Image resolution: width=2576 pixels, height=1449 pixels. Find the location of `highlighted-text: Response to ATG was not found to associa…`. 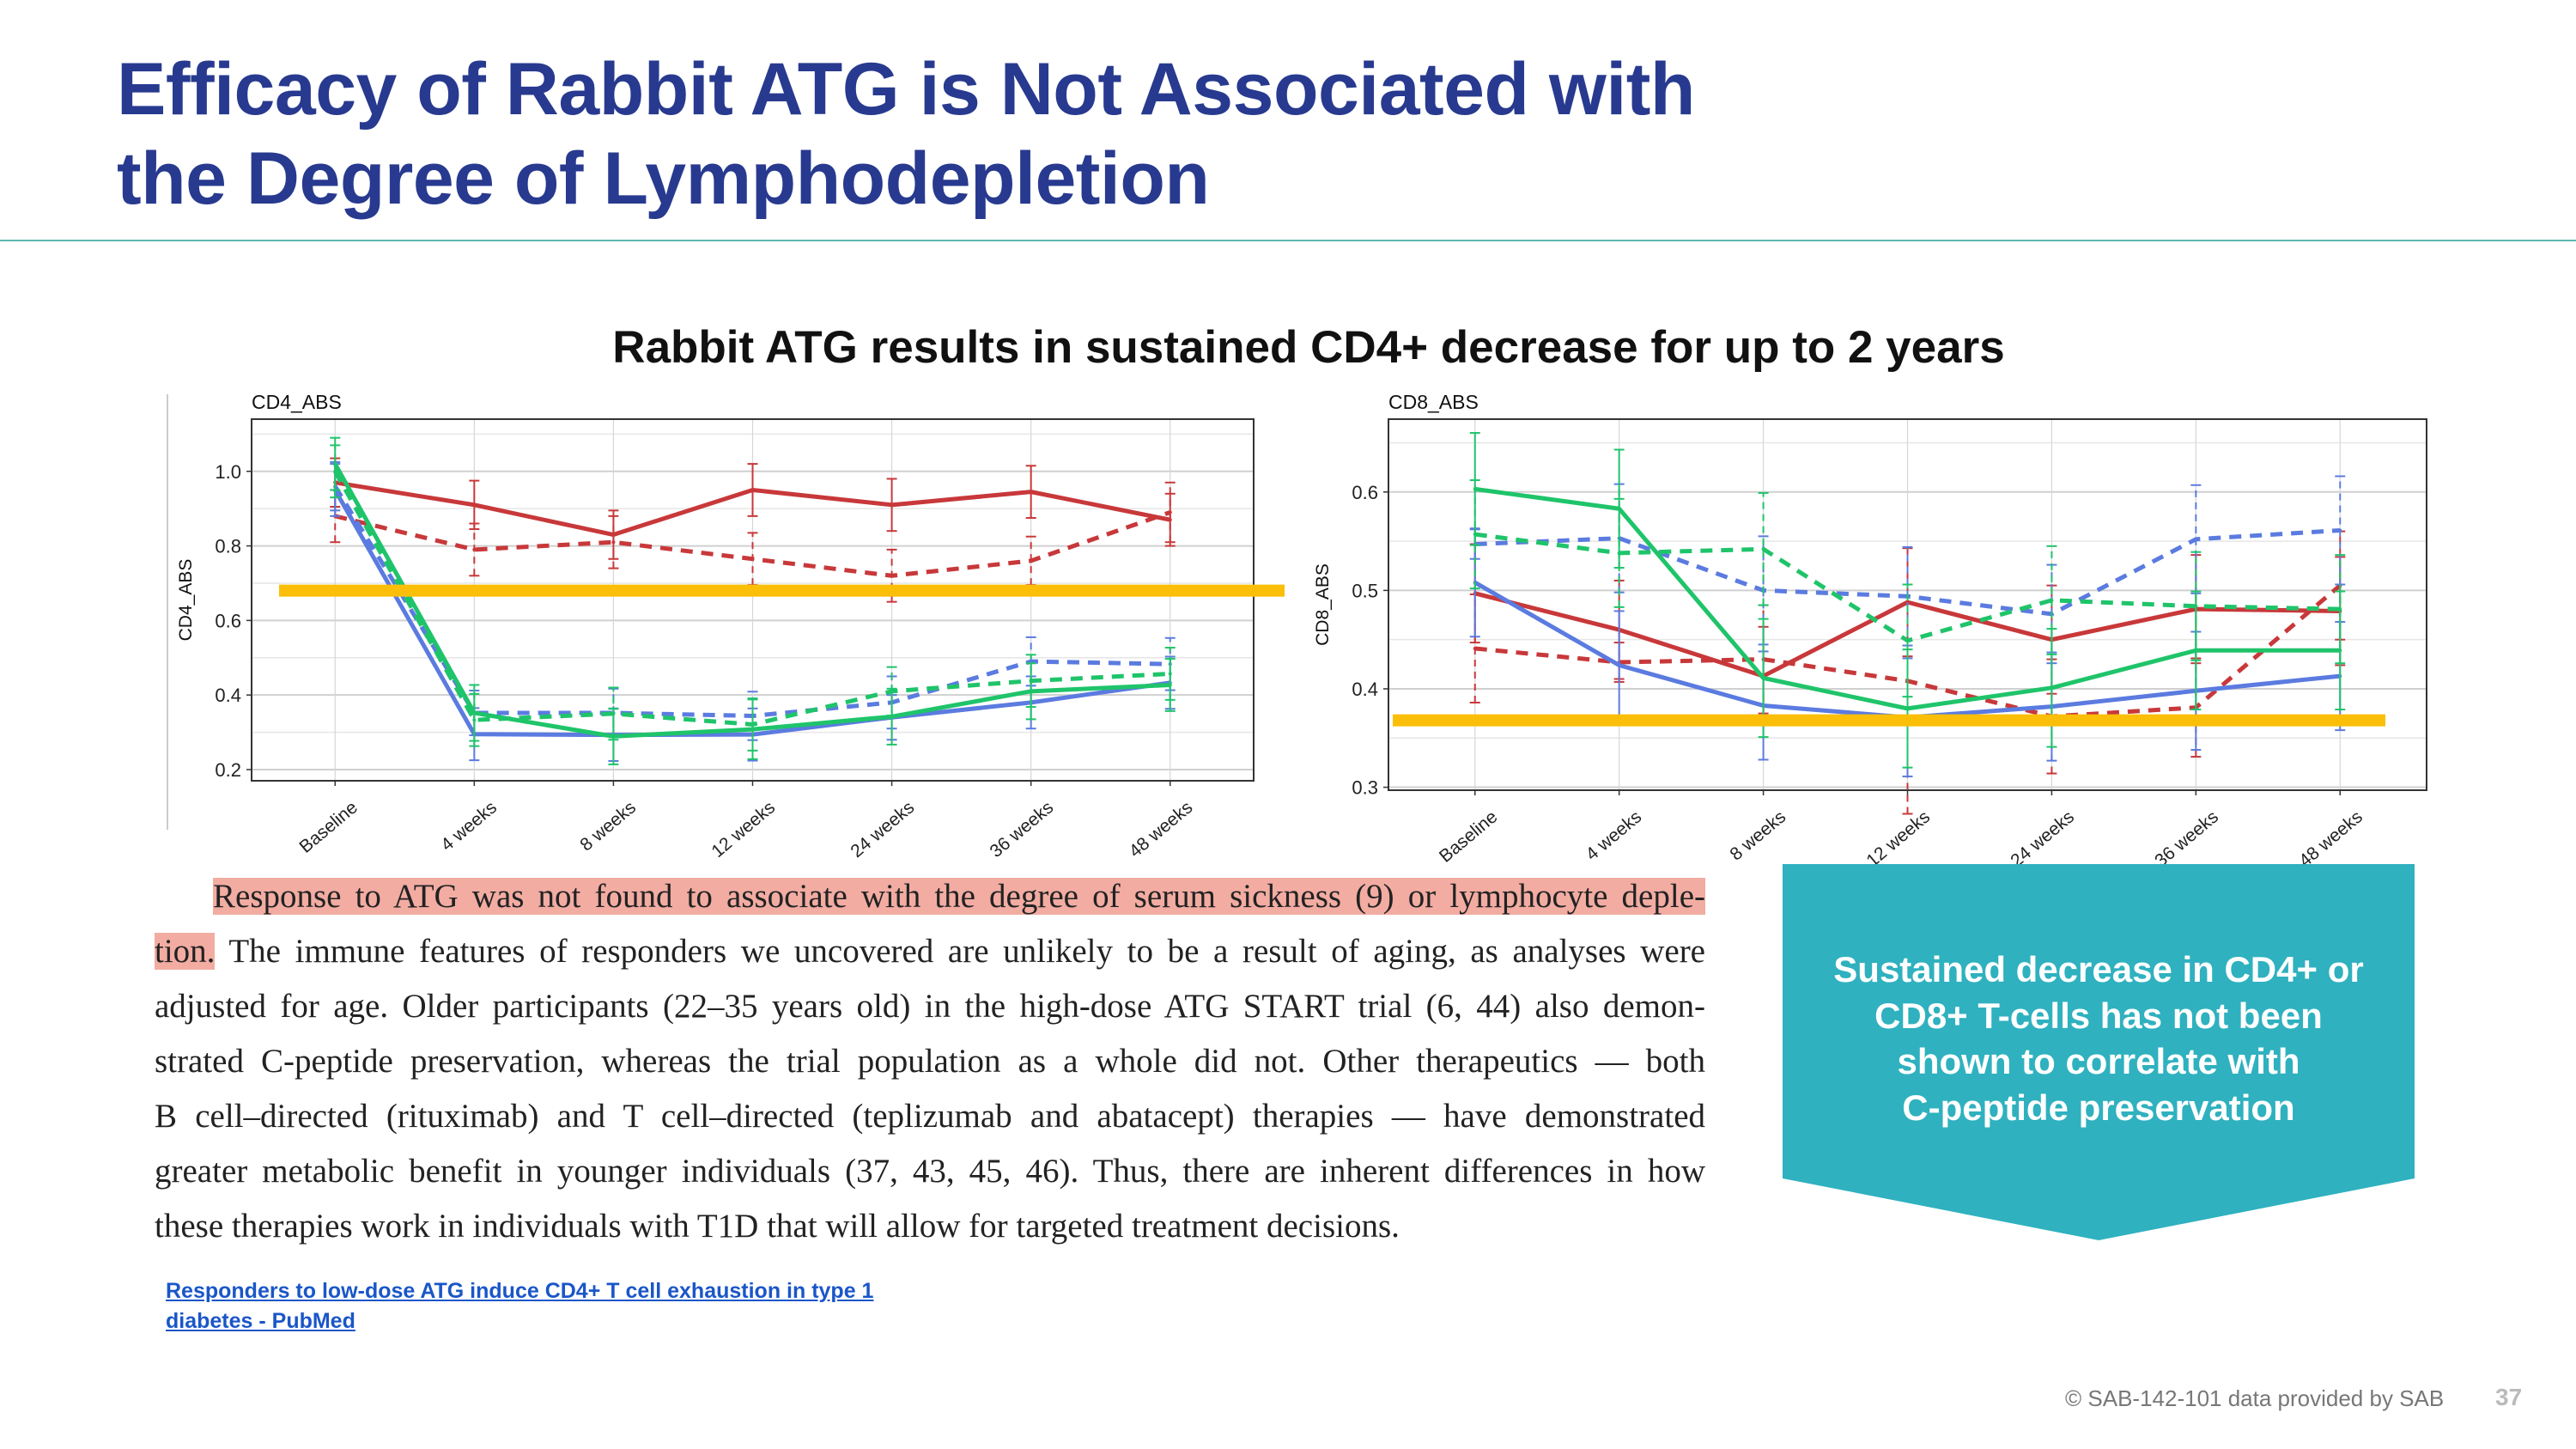

highlighted-text: Response to ATG was not found to associa… is located at coordinates (959, 896).